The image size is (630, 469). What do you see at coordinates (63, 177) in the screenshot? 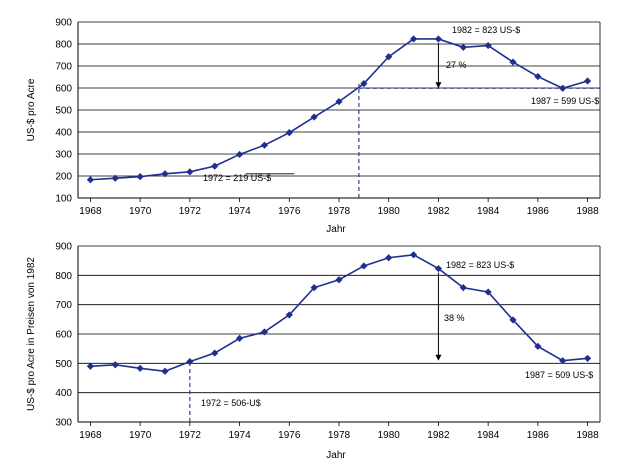
I see `y-tick-label: 200` at bounding box center [63, 177].